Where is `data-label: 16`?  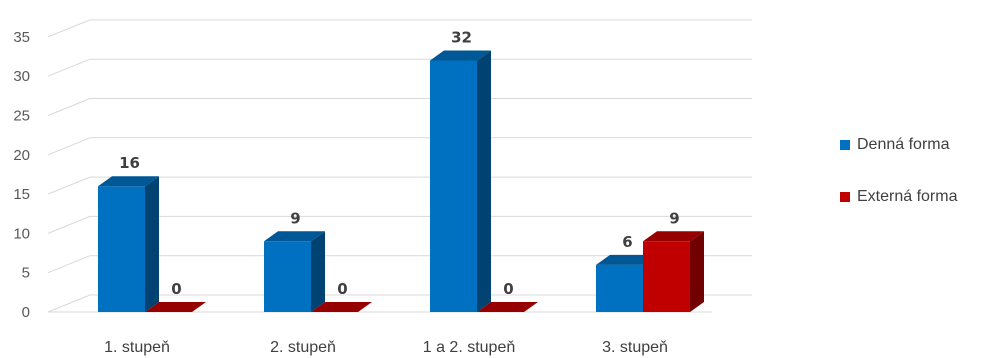 data-label: 16 is located at coordinates (129, 163).